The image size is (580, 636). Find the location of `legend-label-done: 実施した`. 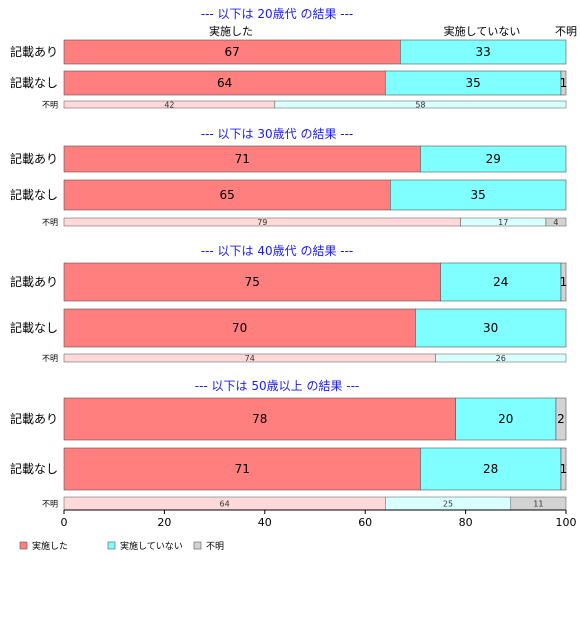

legend-label-done: 実施した is located at coordinates (50, 546).